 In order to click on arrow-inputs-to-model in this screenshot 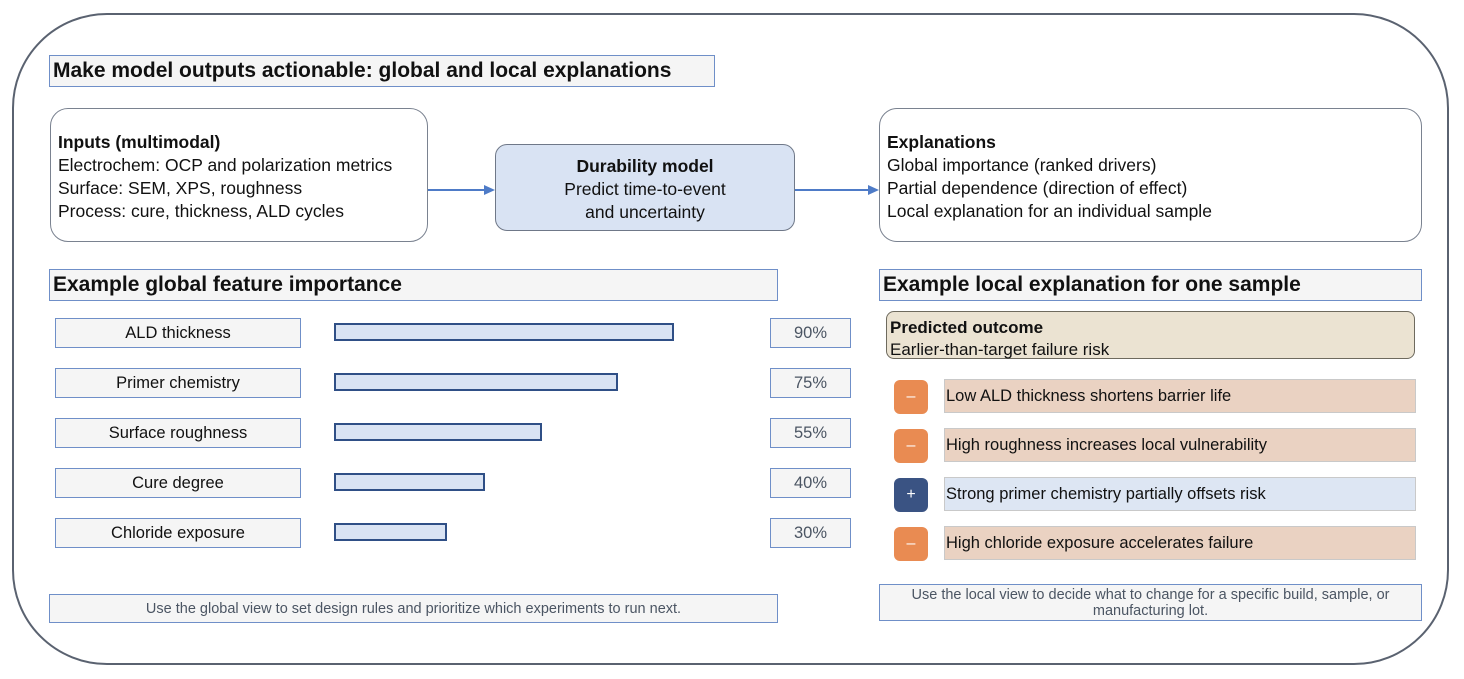, I will do `click(456, 190)`.